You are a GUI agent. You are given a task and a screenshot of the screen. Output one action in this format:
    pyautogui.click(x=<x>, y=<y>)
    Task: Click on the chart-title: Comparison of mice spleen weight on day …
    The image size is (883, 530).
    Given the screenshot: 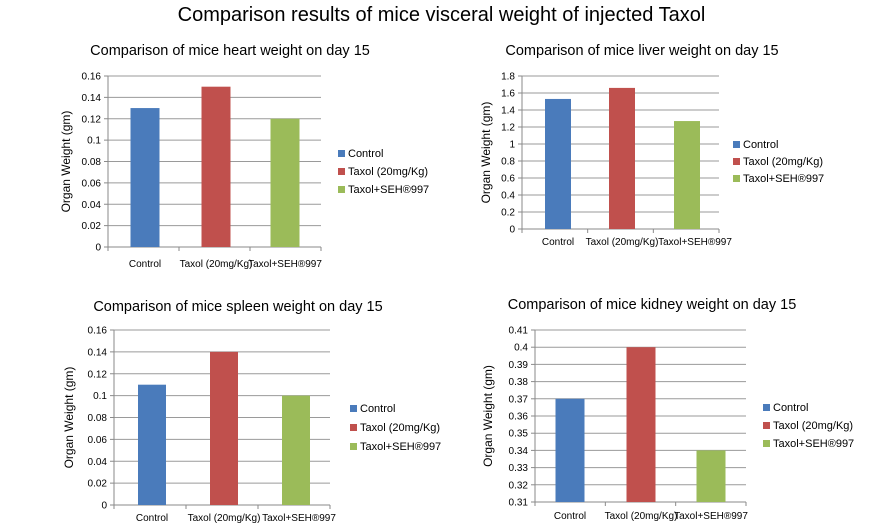 What is the action you would take?
    pyautogui.click(x=237, y=307)
    